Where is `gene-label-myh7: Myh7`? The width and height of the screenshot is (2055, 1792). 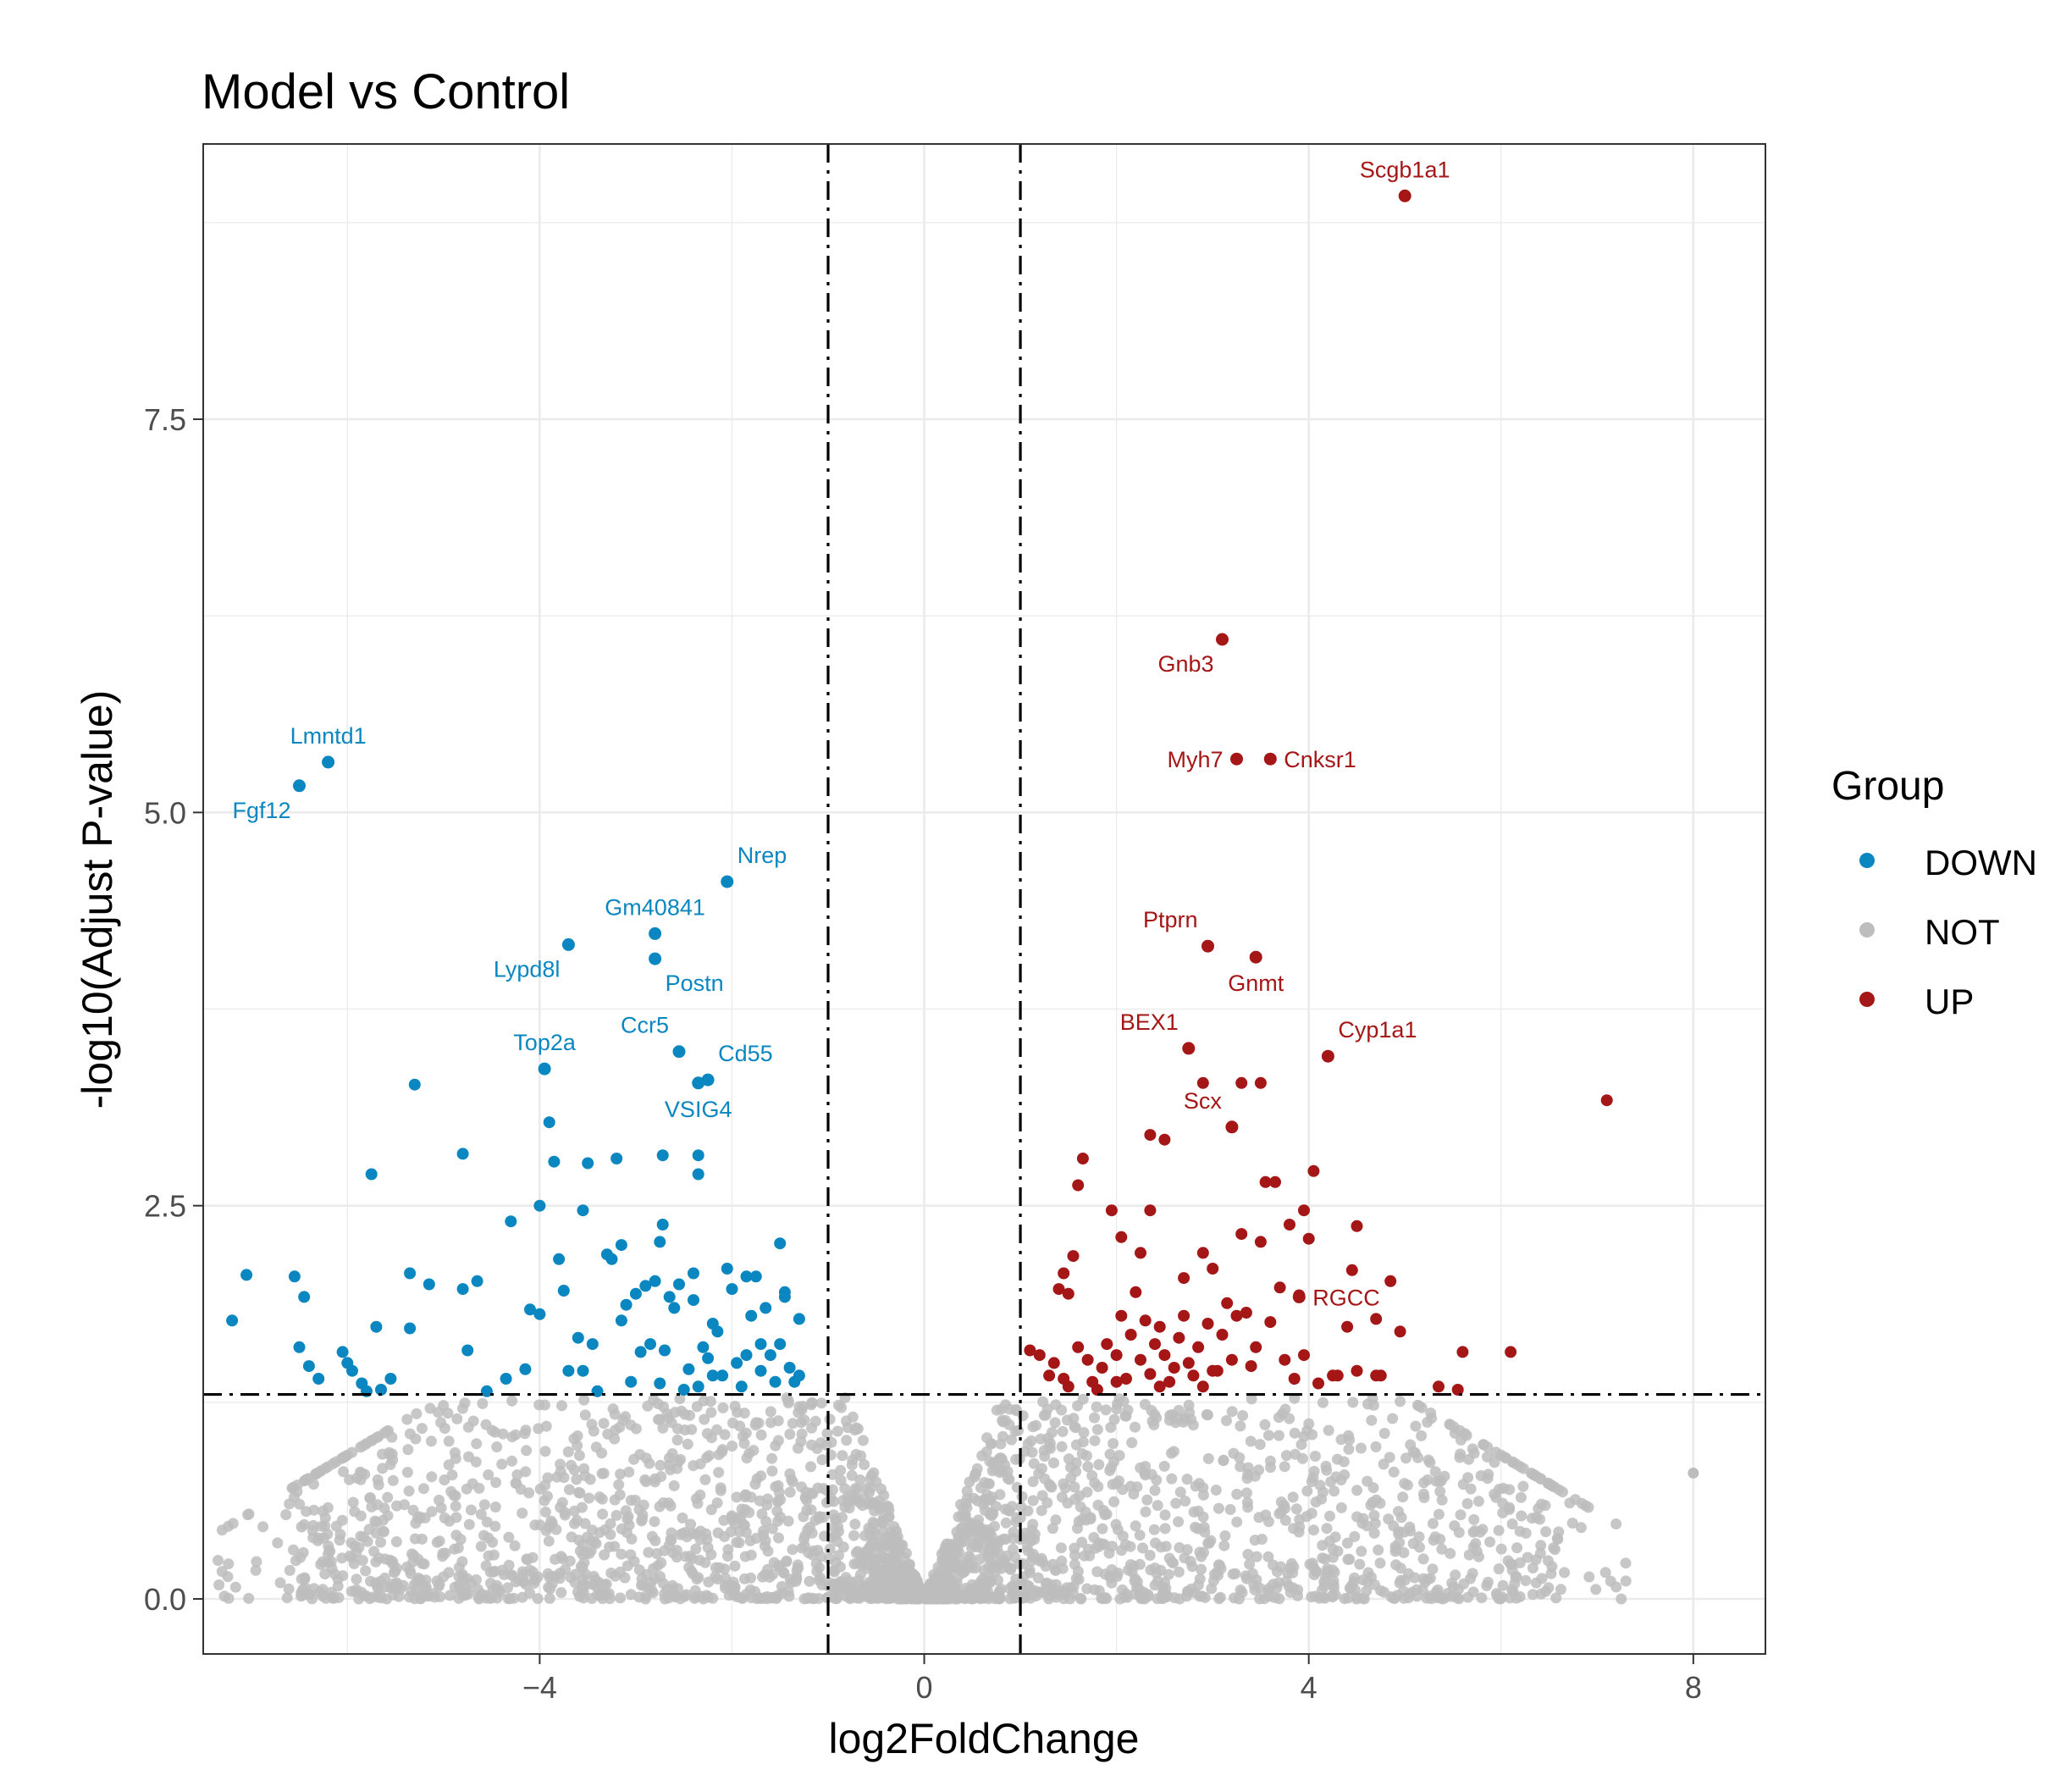
gene-label-myh7: Myh7 is located at coordinates (1195, 759).